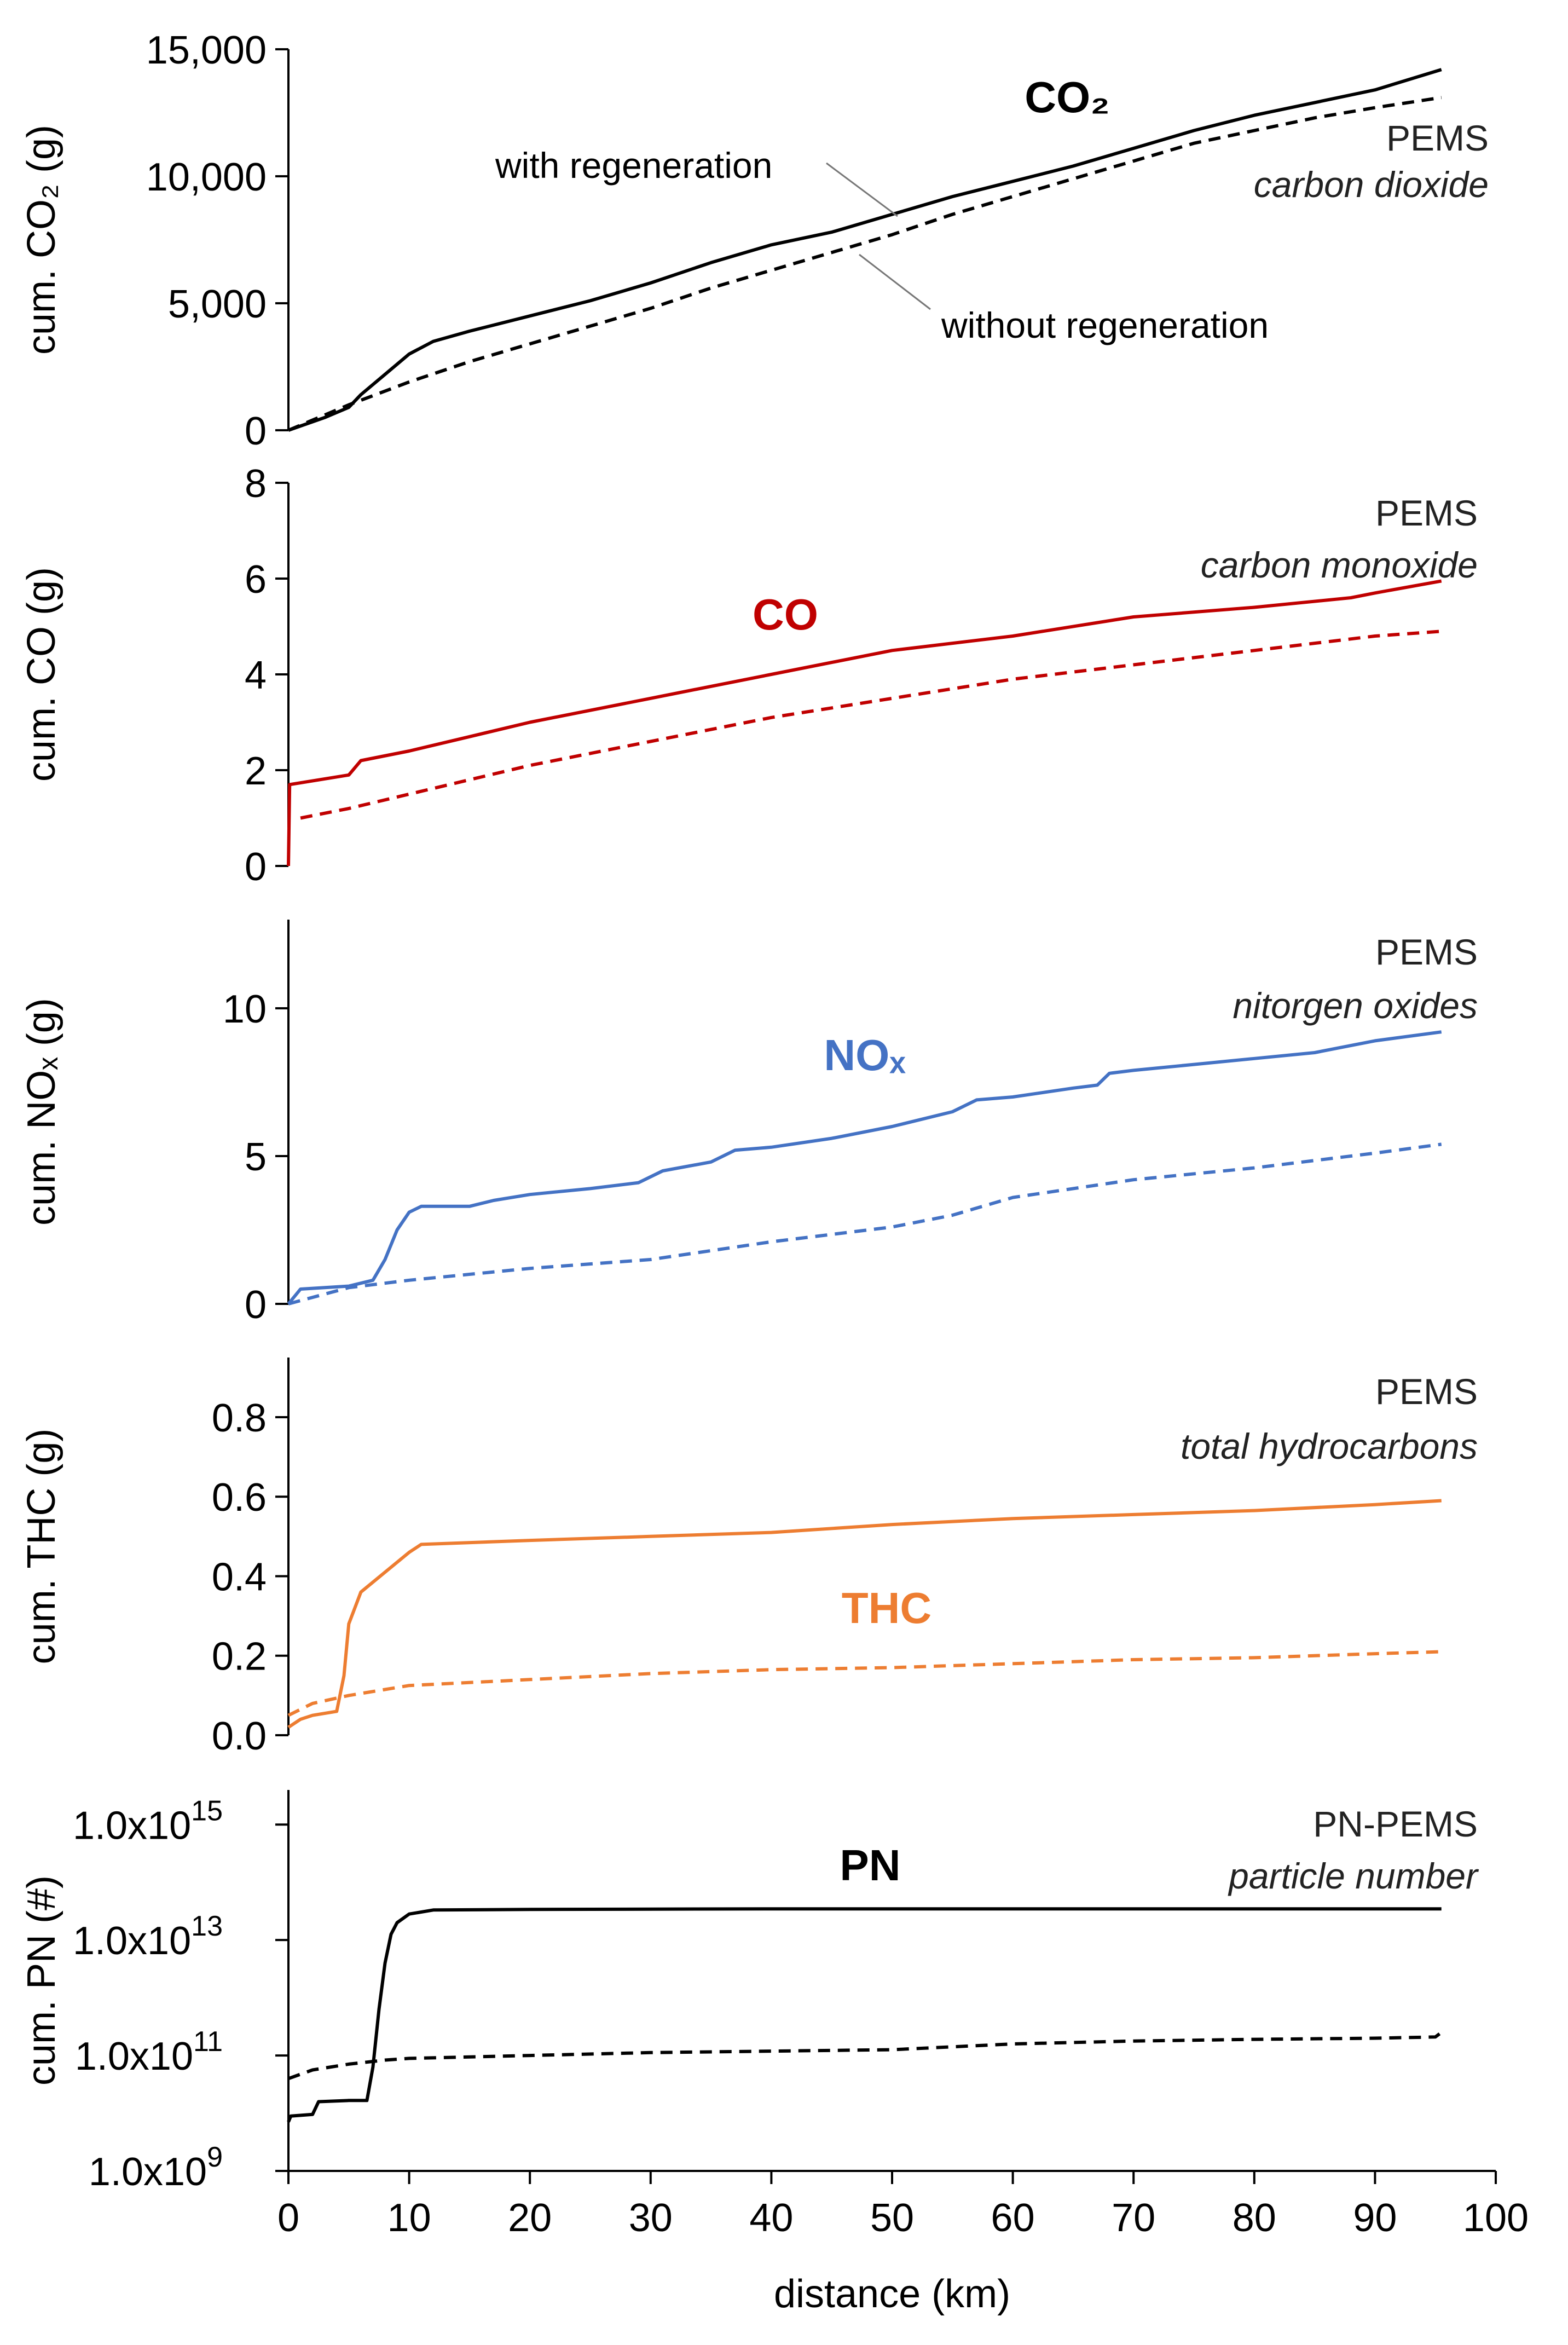  Describe the element at coordinates (633, 165) in the screenshot. I see `legend-with-regeneration: with regeneration` at that location.